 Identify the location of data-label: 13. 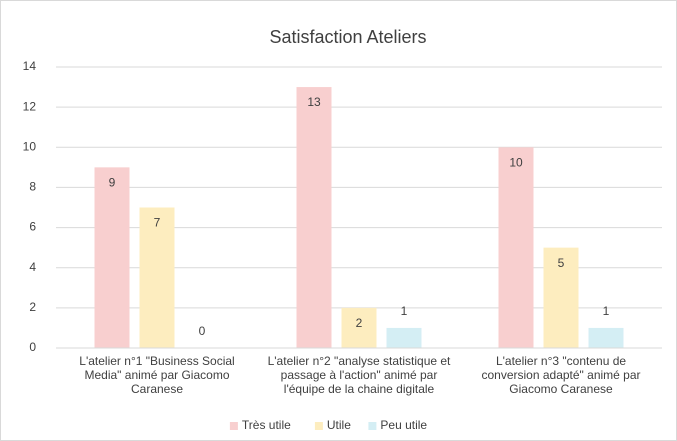
(314, 102).